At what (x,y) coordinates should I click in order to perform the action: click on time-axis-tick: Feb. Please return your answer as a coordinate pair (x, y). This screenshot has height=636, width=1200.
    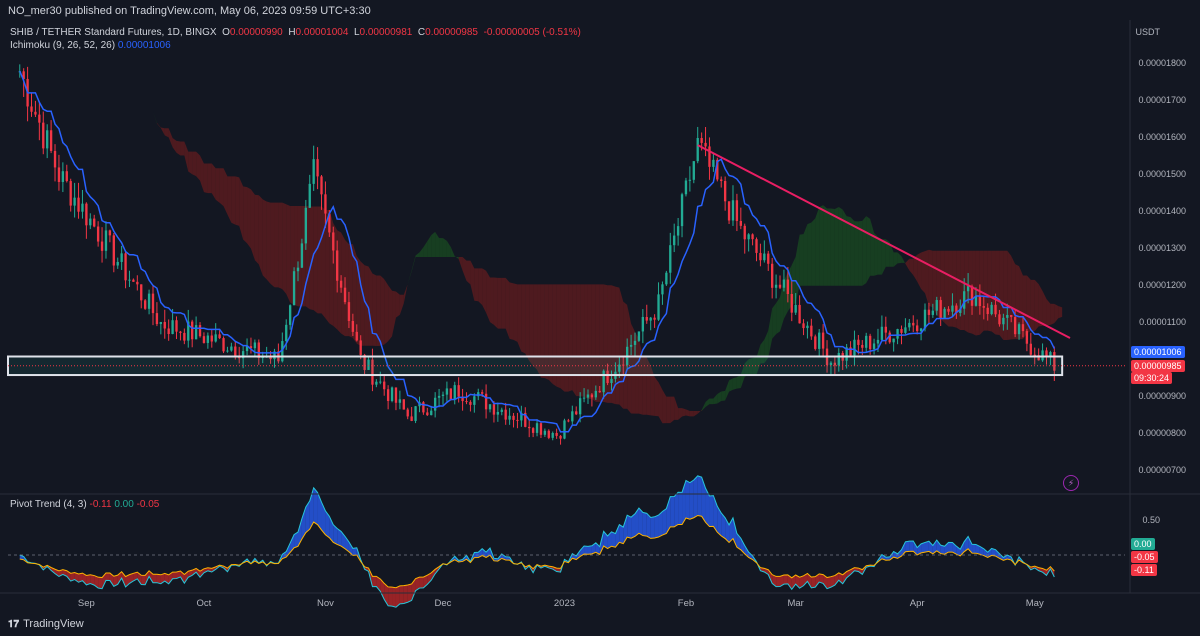
    Looking at the image, I should click on (686, 603).